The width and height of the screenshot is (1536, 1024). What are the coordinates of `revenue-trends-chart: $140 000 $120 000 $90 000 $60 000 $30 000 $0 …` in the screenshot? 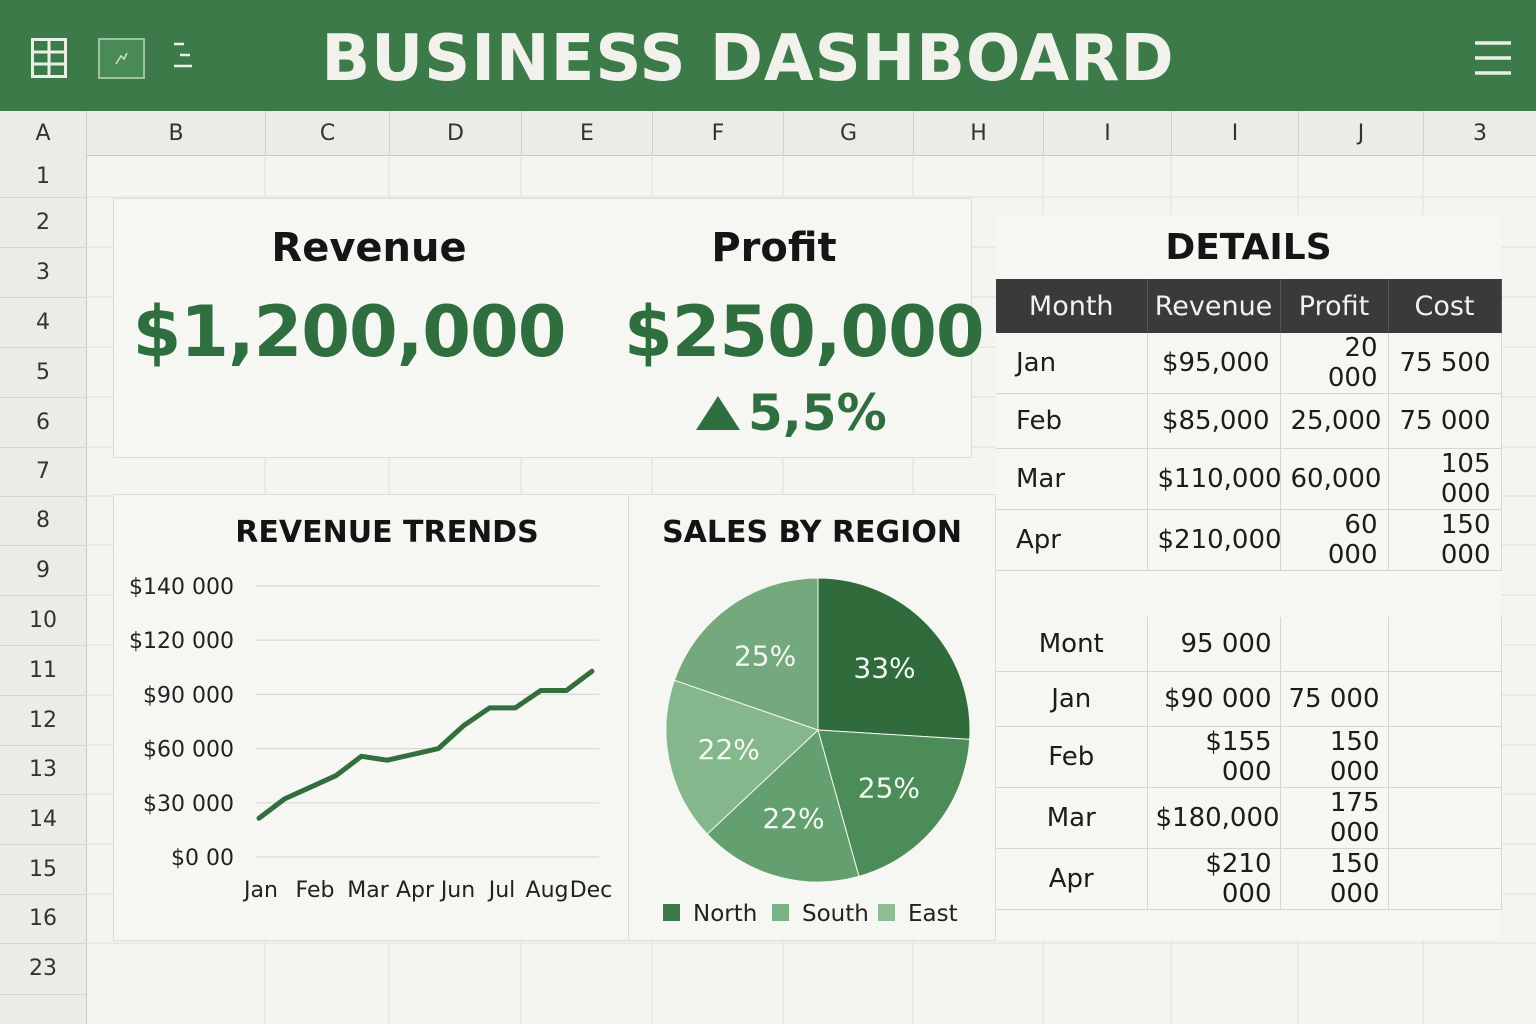 It's located at (370, 739).